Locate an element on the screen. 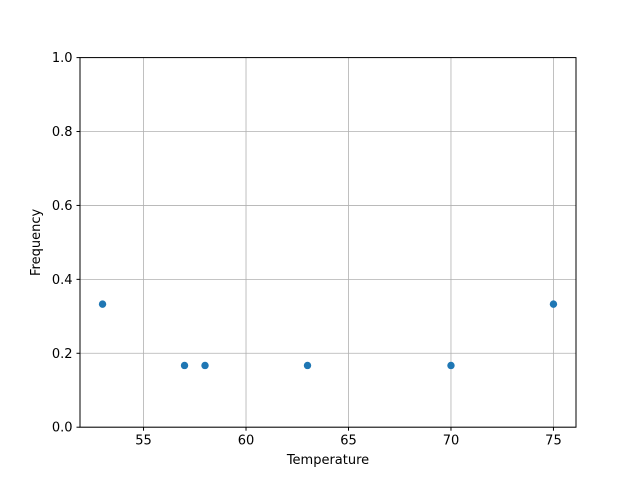 The width and height of the screenshot is (640, 480). x-tick-label: 75 is located at coordinates (553, 441).